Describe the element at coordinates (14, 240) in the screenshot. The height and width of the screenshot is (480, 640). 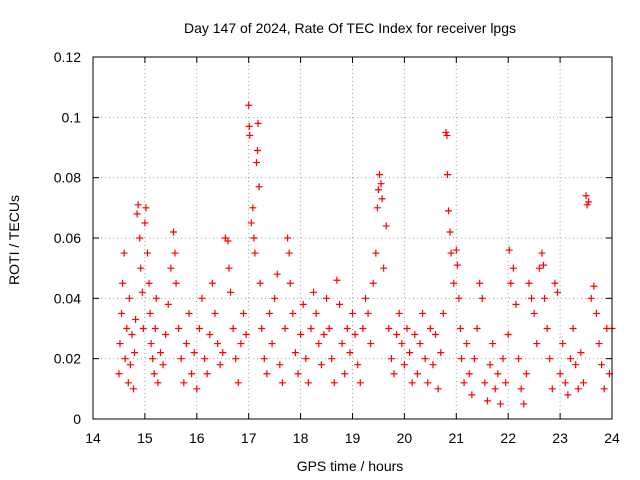
I see `y-axis-label: ROTI / TECUs` at that location.